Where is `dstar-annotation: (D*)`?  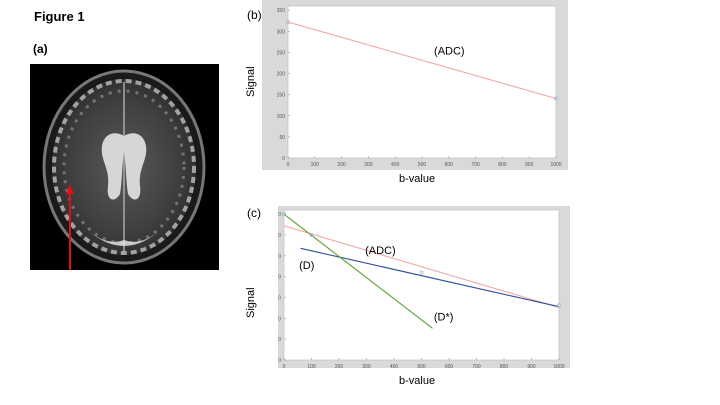 dstar-annotation: (D*) is located at coordinates (444, 317).